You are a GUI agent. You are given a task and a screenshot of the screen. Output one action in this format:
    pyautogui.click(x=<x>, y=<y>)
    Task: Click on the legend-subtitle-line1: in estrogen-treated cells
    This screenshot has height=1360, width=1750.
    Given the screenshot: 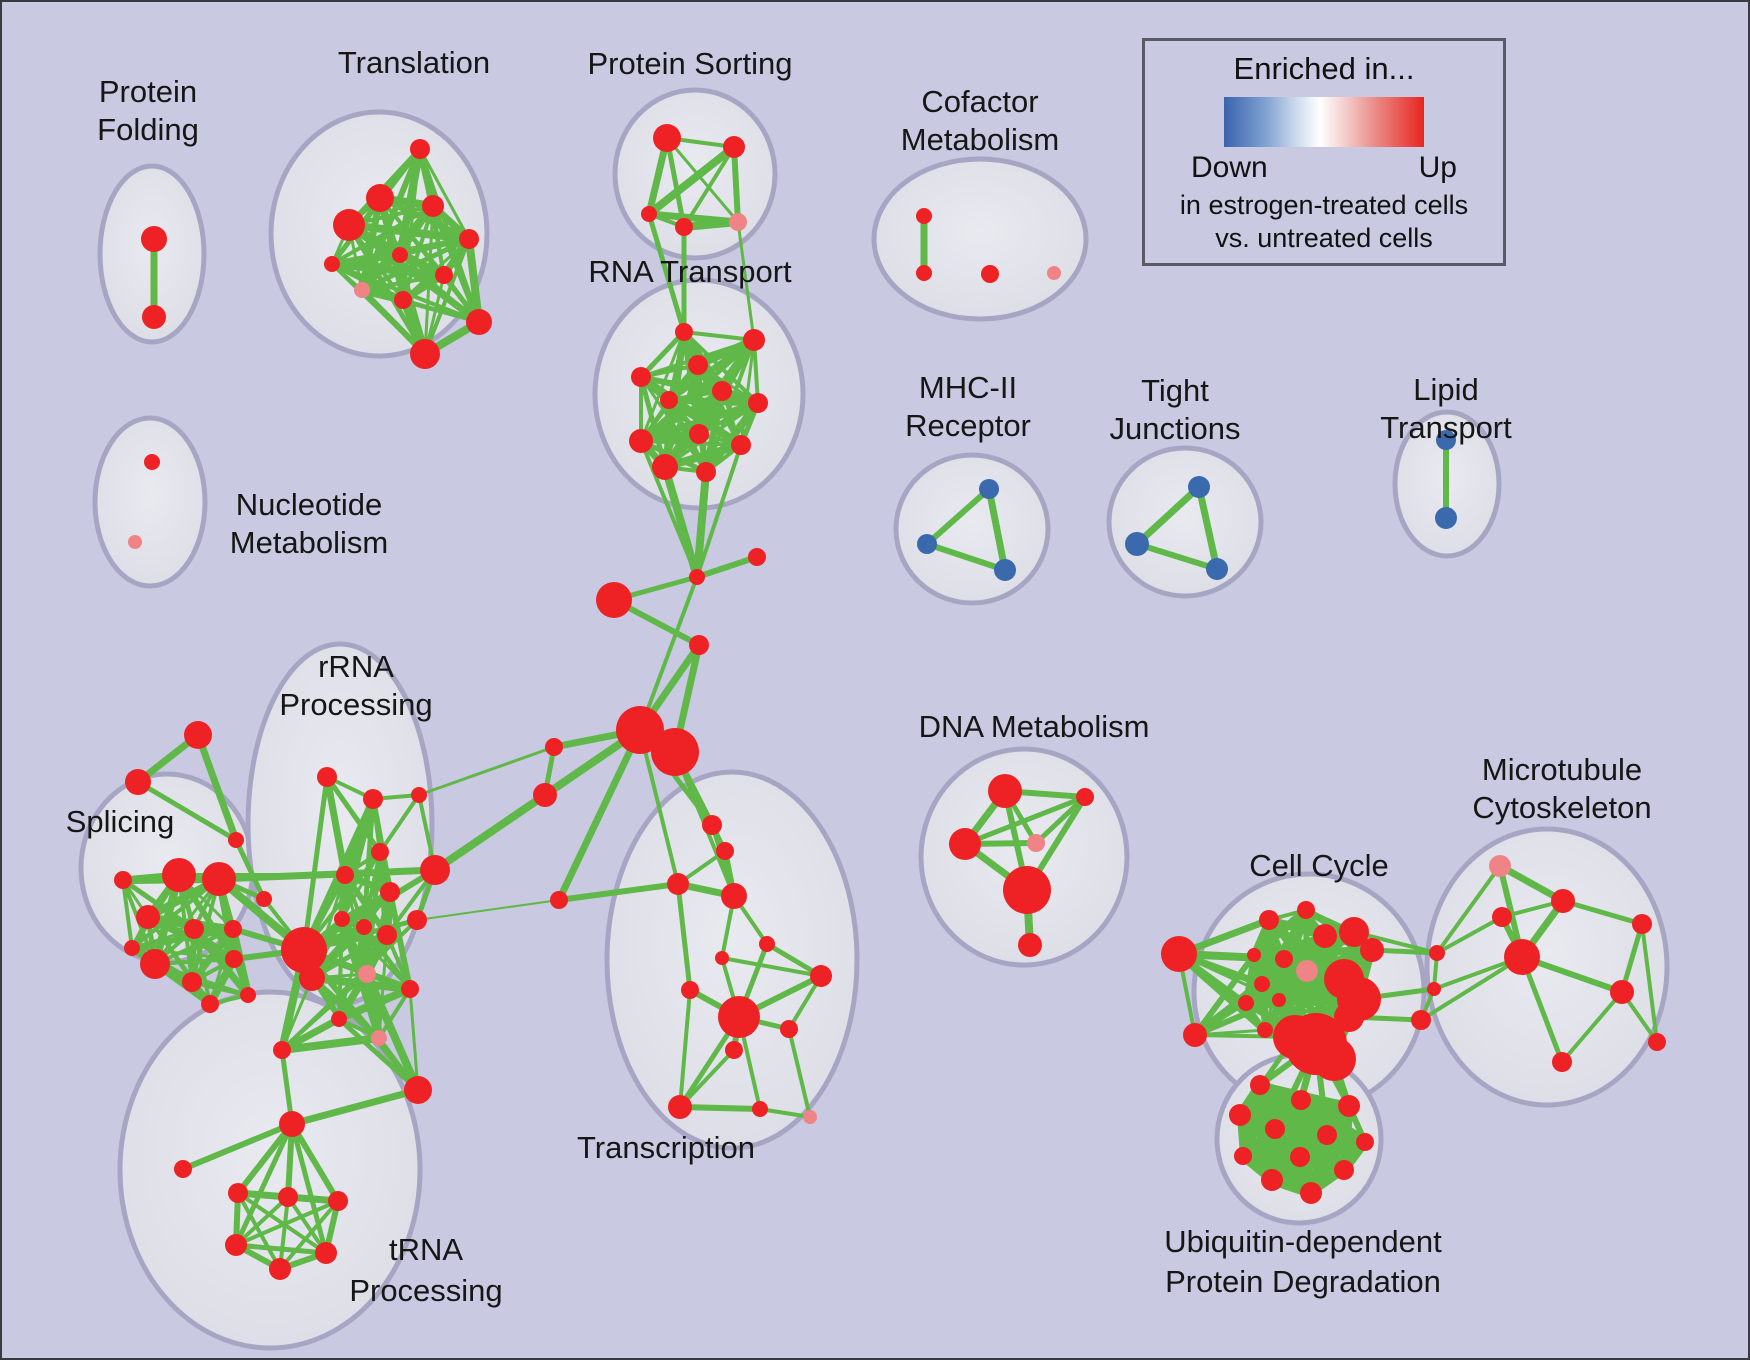 What is the action you would take?
    pyautogui.click(x=1324, y=205)
    